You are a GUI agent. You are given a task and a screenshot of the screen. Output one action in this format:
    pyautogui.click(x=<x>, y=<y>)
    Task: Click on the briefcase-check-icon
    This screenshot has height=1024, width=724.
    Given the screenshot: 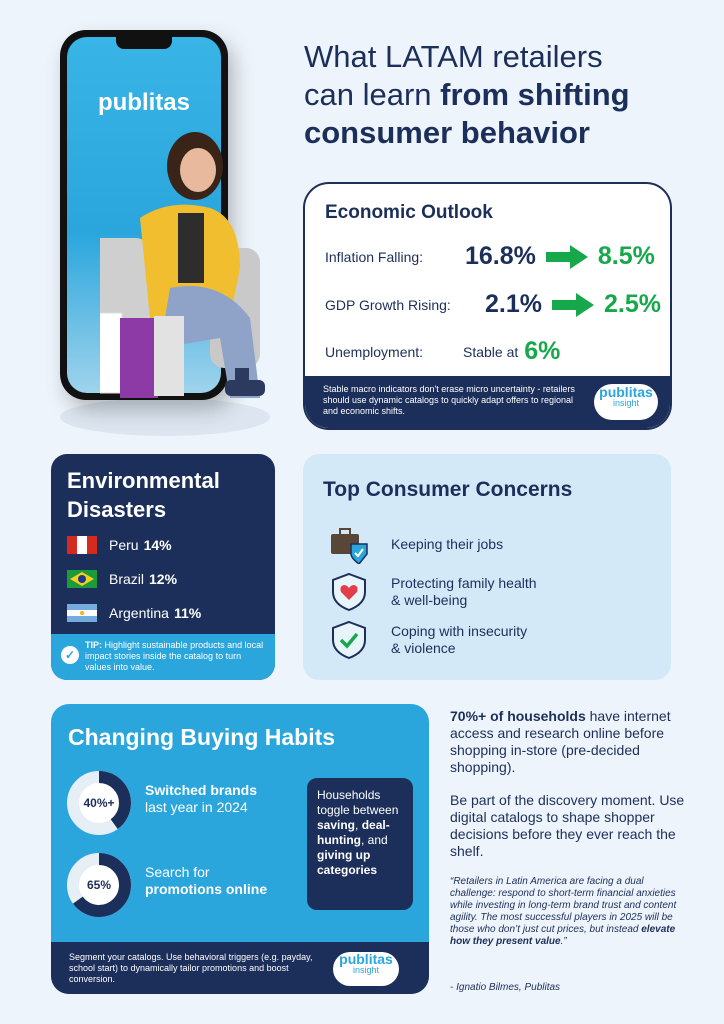 What is the action you would take?
    pyautogui.click(x=349, y=546)
    